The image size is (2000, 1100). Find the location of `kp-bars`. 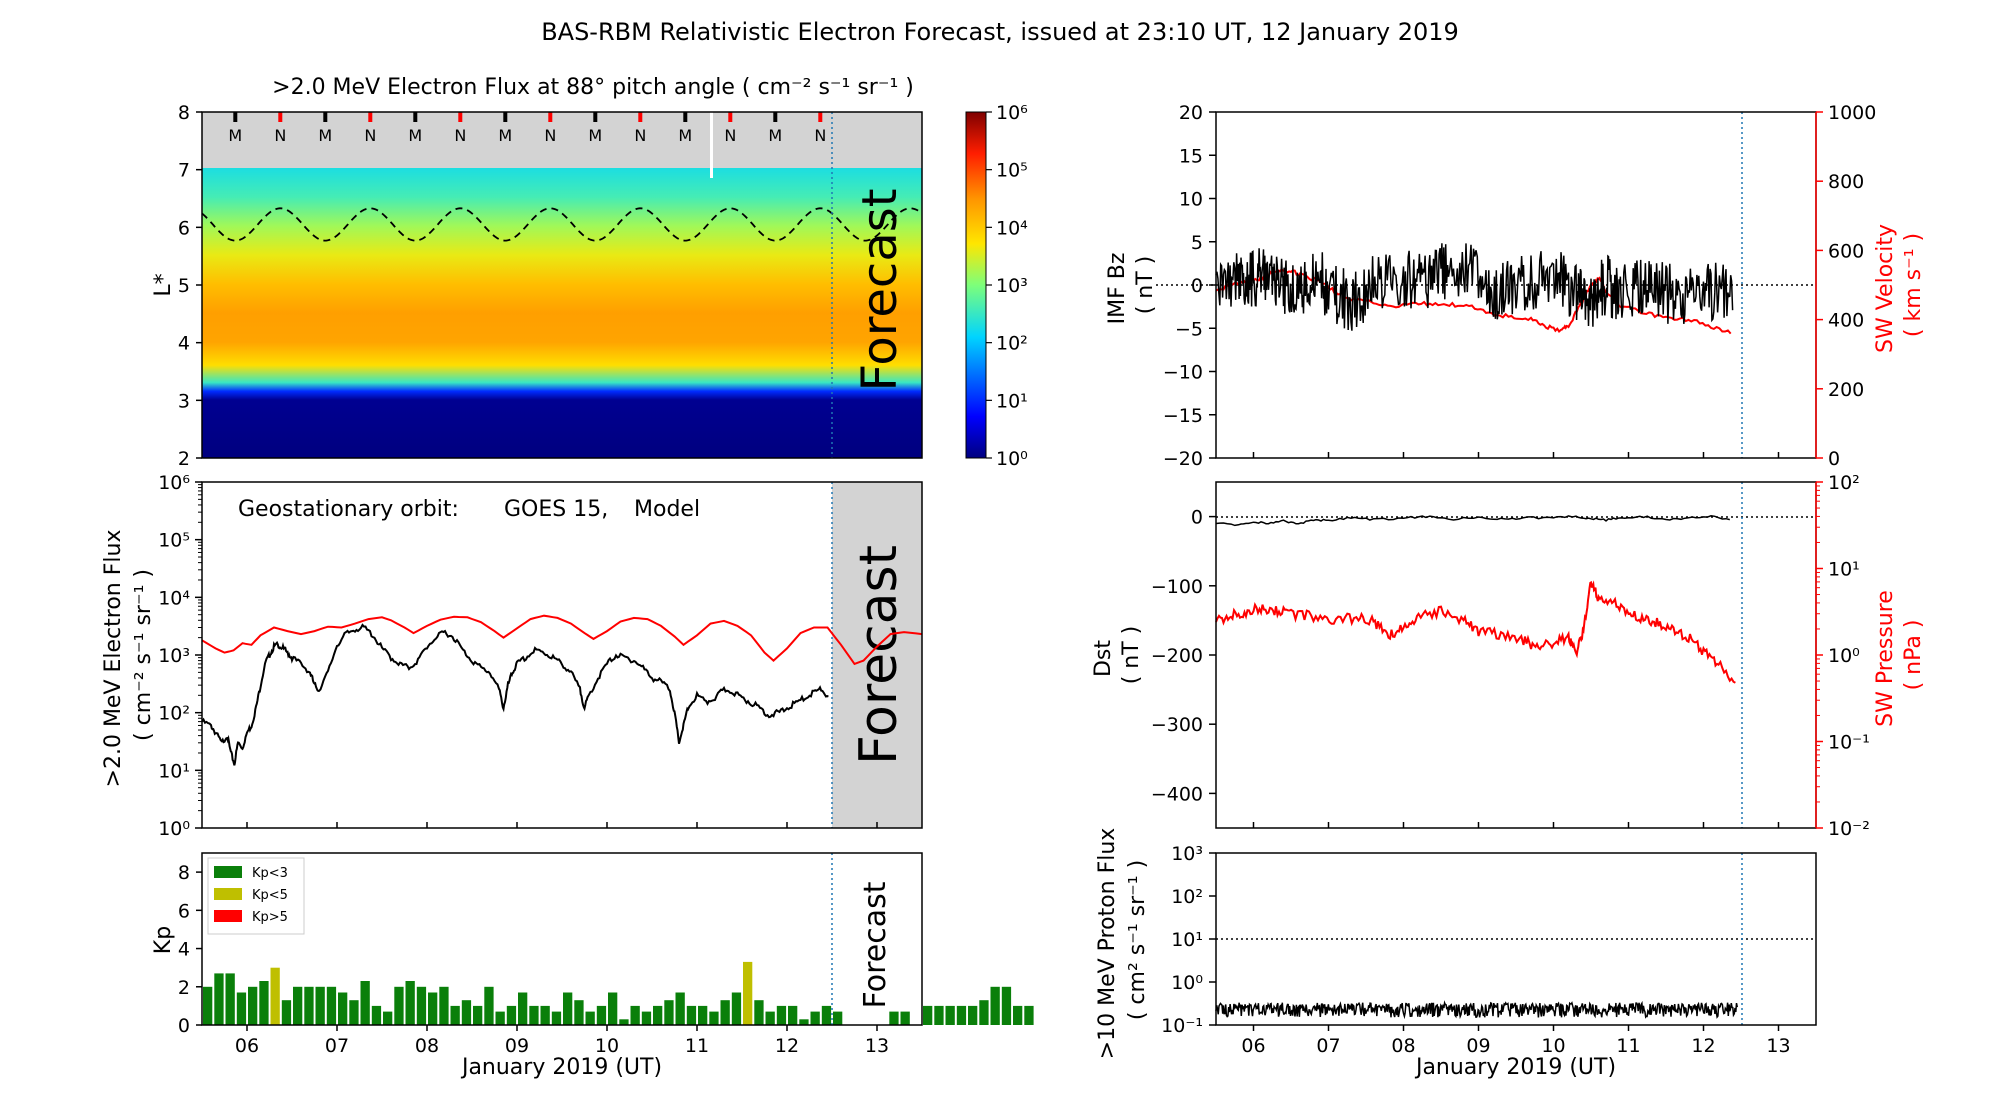

kp-bars is located at coordinates (618, 993).